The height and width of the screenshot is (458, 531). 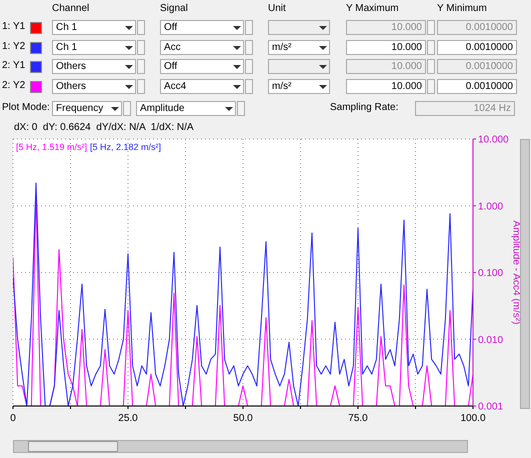 I want to click on x-tick-label: 0, so click(x=13, y=418).